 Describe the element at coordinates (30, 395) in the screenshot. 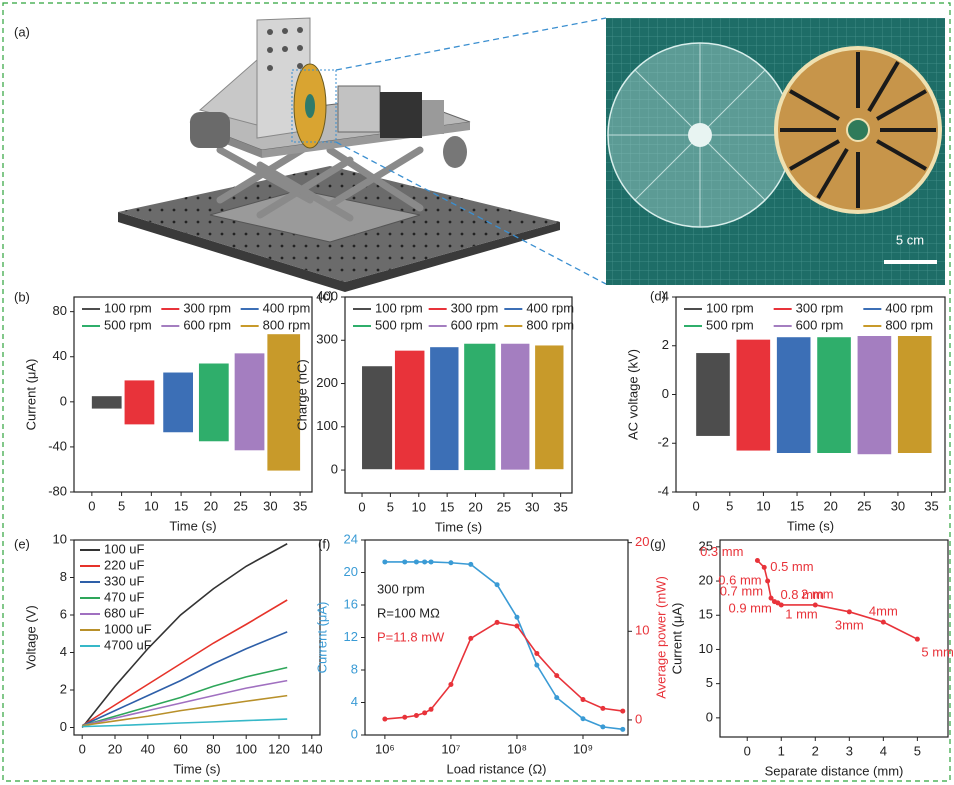

I see `y-axis-label: Current (μA)` at that location.